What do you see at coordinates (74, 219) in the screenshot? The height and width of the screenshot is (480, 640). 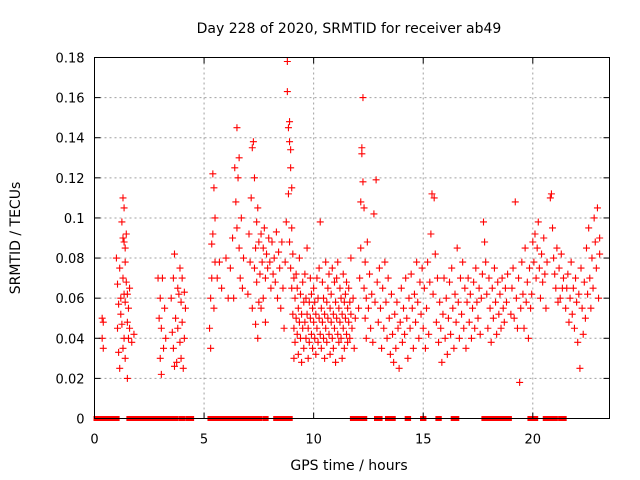 I see `y-tick-label: 0.1` at bounding box center [74, 219].